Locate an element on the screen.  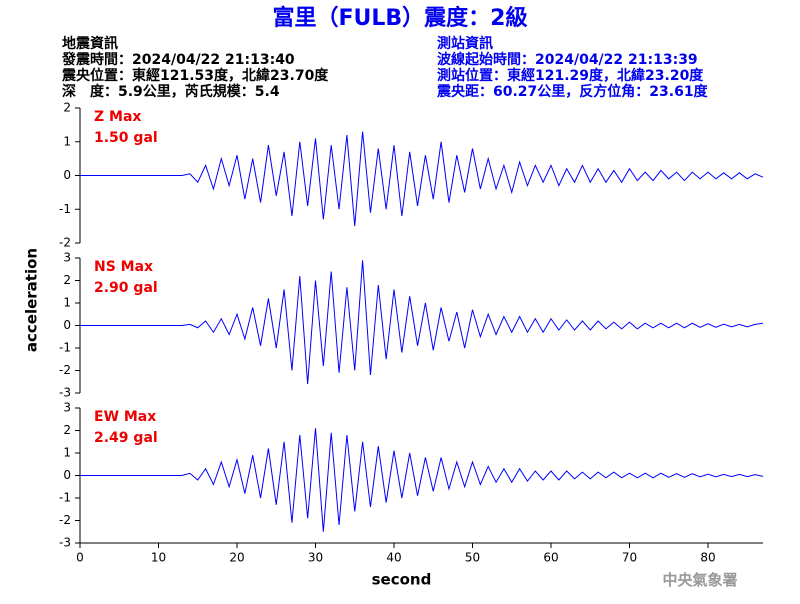
x-tick-label: 40 is located at coordinates (393, 558).